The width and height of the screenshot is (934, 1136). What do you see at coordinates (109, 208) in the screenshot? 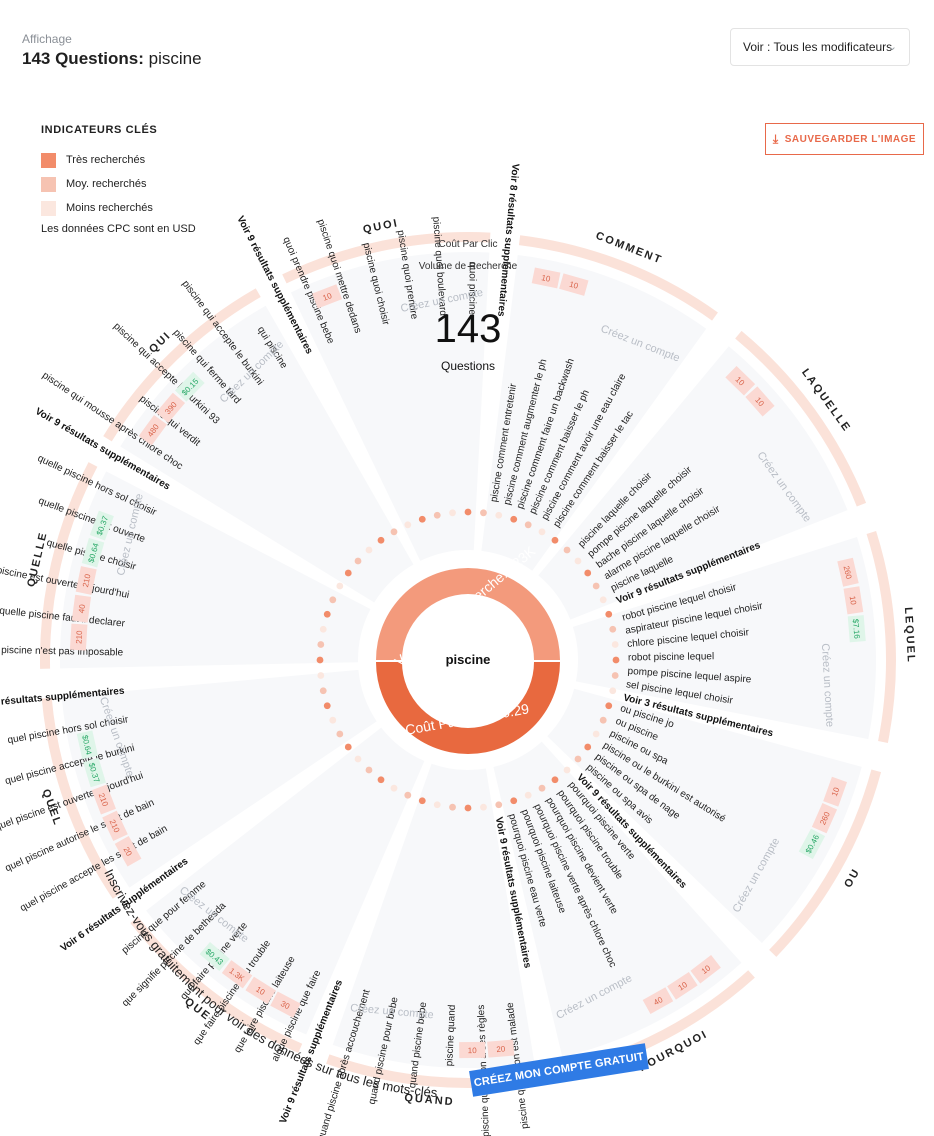
I see `legend-label-low: Moins recherchés` at bounding box center [109, 208].